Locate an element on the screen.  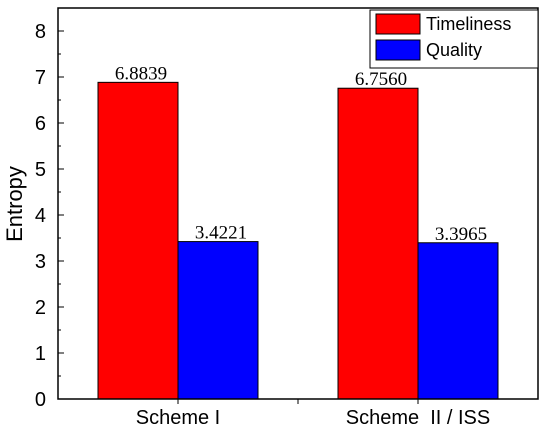
y-tick-label: 1 is located at coordinates (40, 354).